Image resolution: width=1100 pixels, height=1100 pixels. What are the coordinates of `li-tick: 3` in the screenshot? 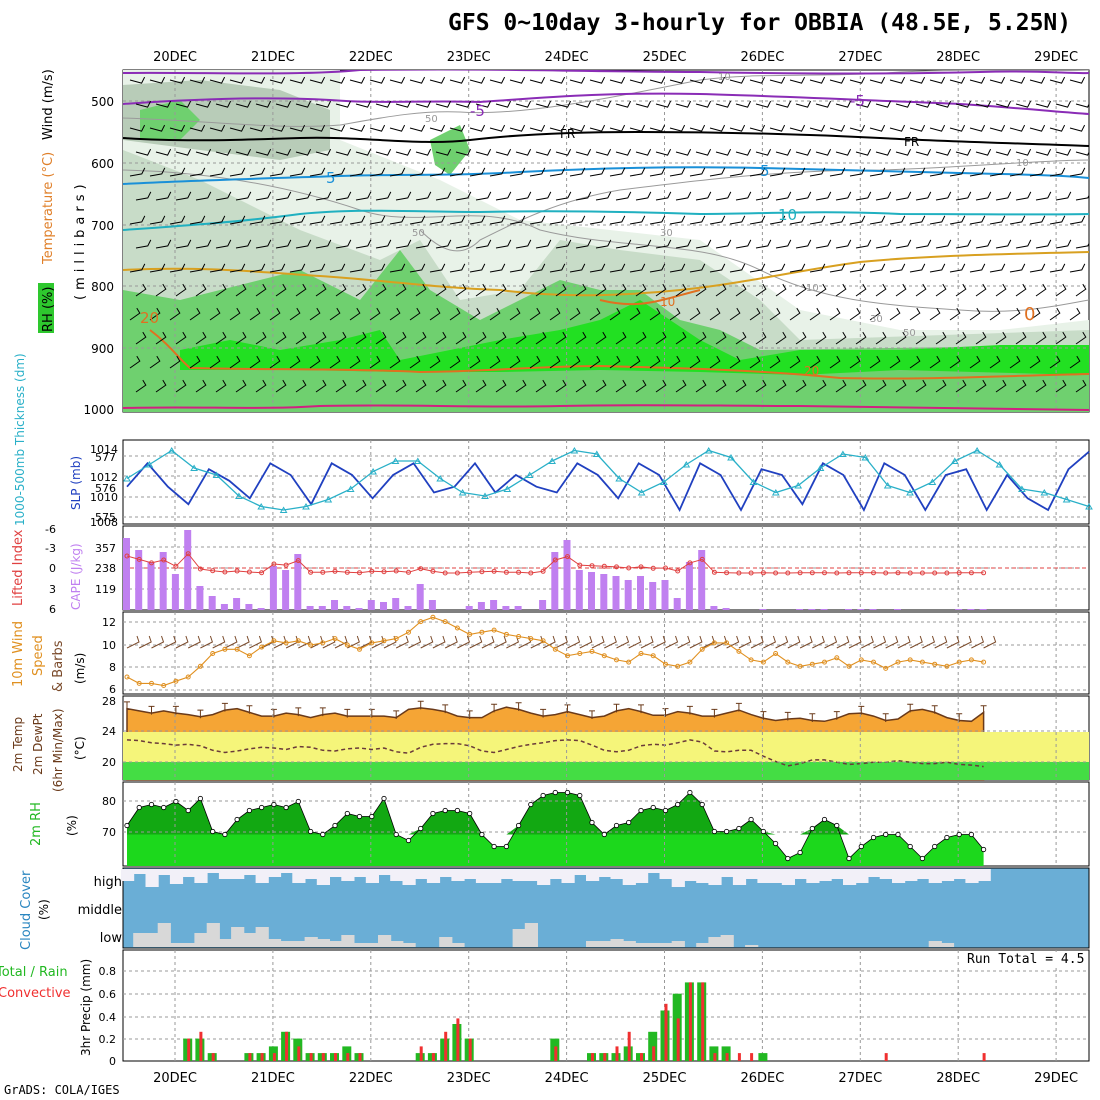 It's located at (52, 589).